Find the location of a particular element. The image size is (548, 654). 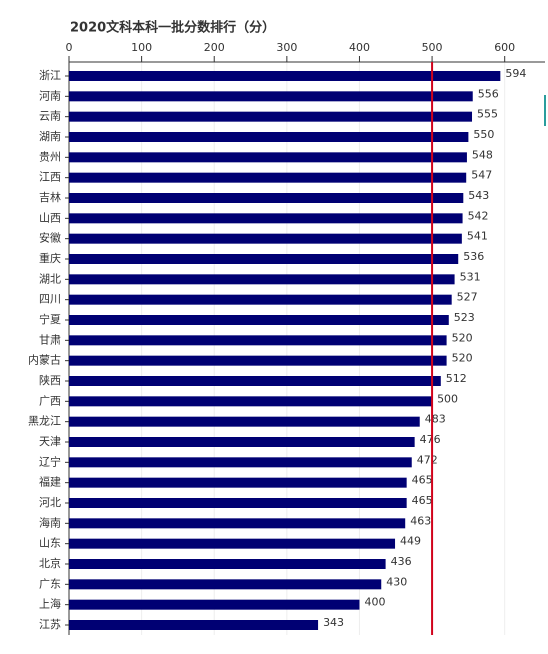

x-tick-label: 500 is located at coordinates (432, 47).